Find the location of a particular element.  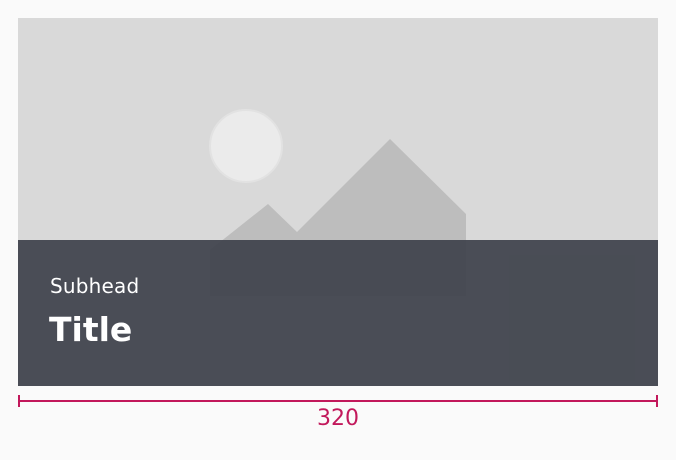

card-title: Title is located at coordinates (91, 329).